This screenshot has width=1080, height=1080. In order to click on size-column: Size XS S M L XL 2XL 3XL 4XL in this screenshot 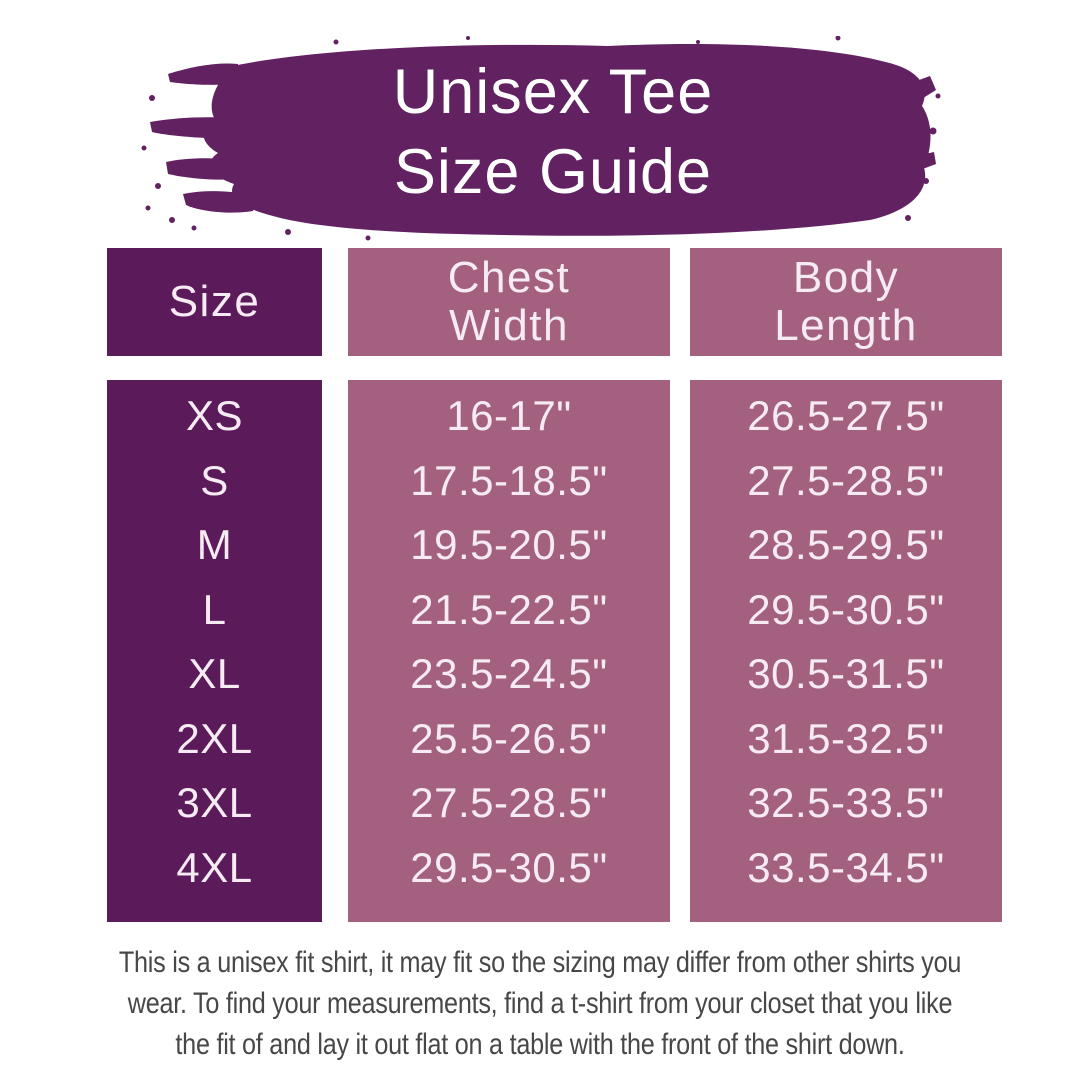, I will do `click(214, 585)`.